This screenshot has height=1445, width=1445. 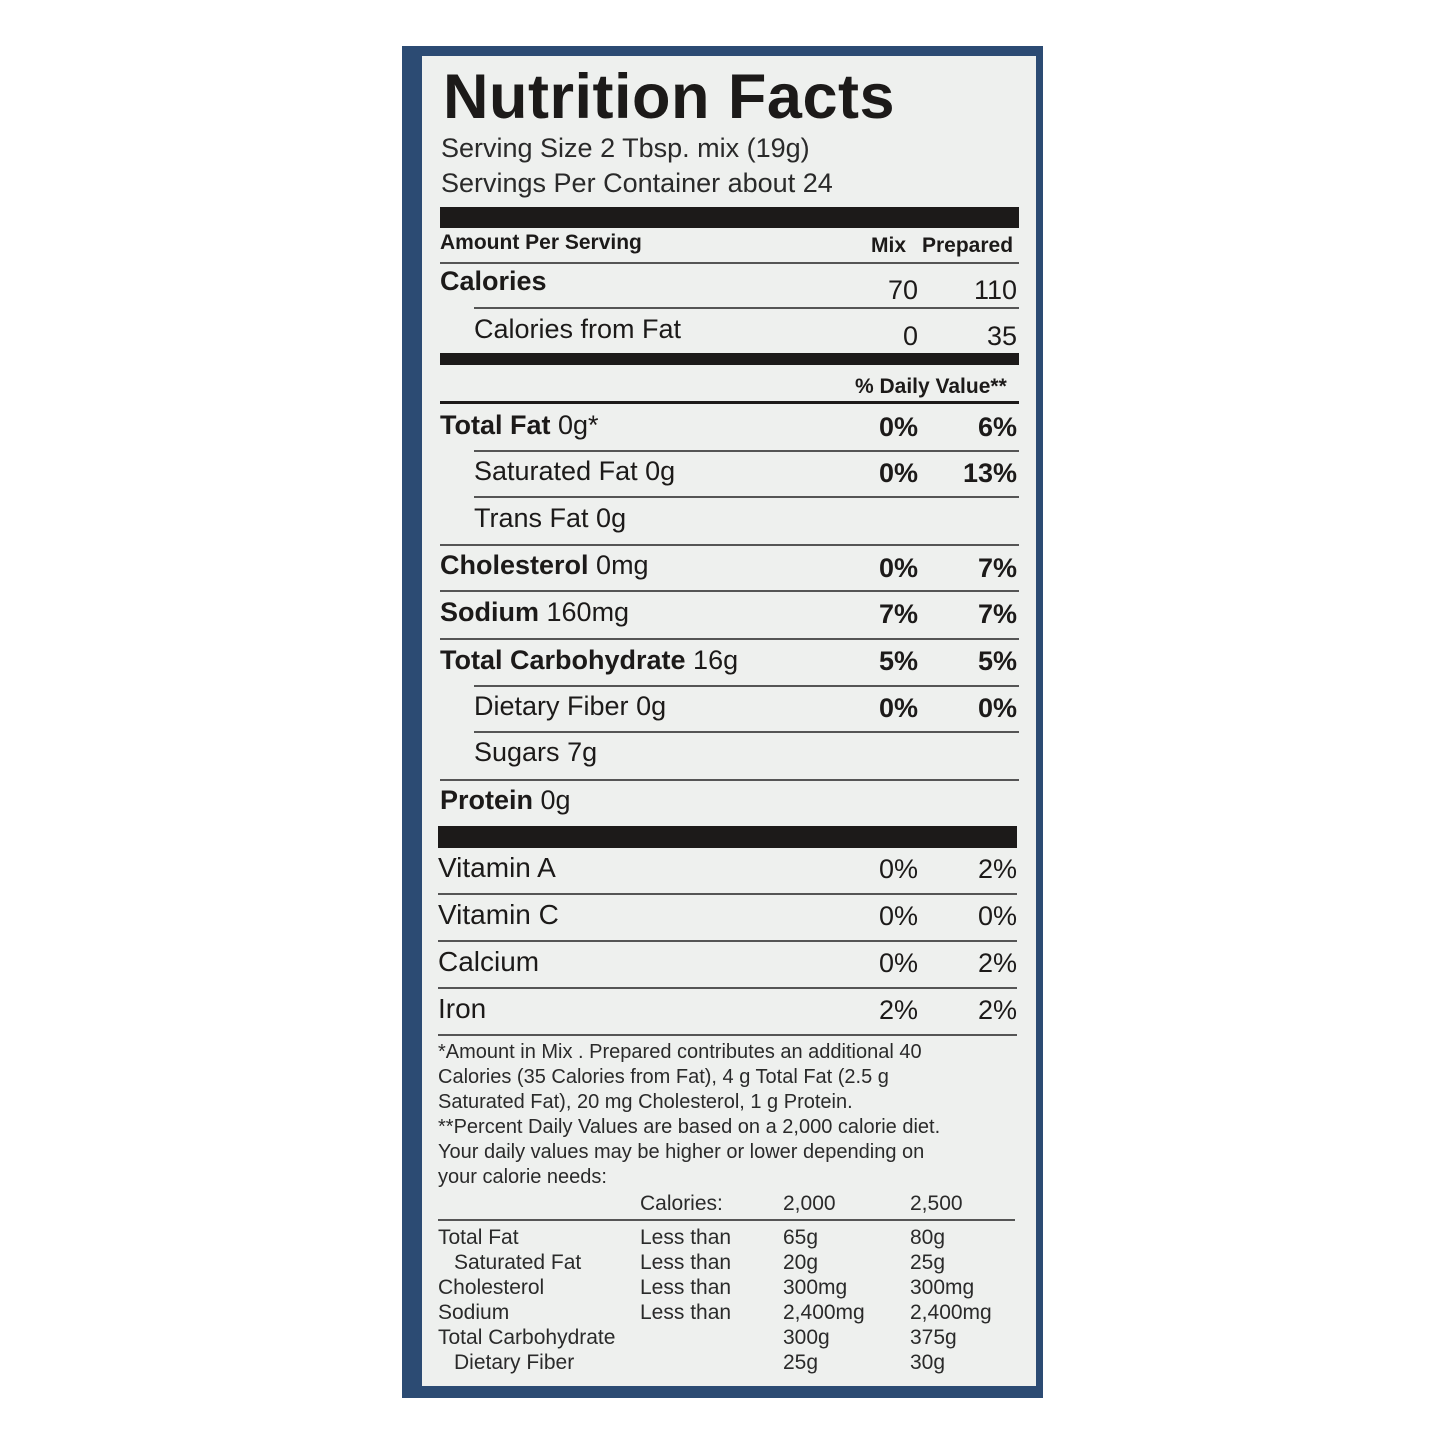 What do you see at coordinates (462, 1008) in the screenshot?
I see `iron-label: Iron` at bounding box center [462, 1008].